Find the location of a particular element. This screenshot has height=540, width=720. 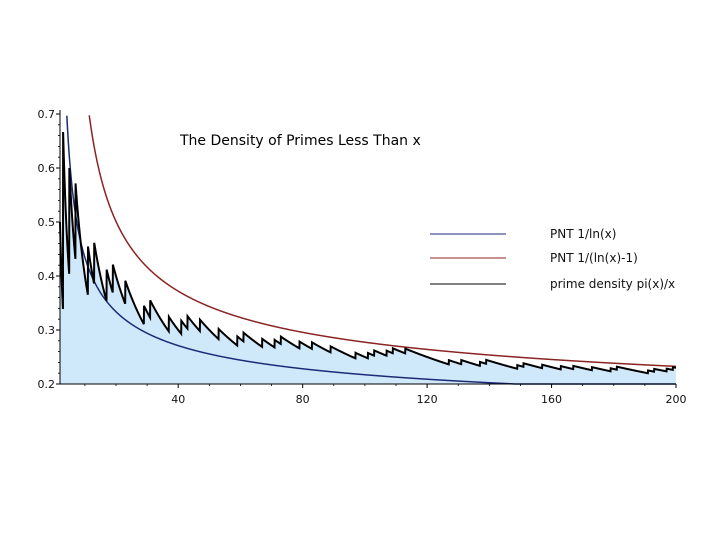

y-tick-label: 0.3 is located at coordinates (47, 330).